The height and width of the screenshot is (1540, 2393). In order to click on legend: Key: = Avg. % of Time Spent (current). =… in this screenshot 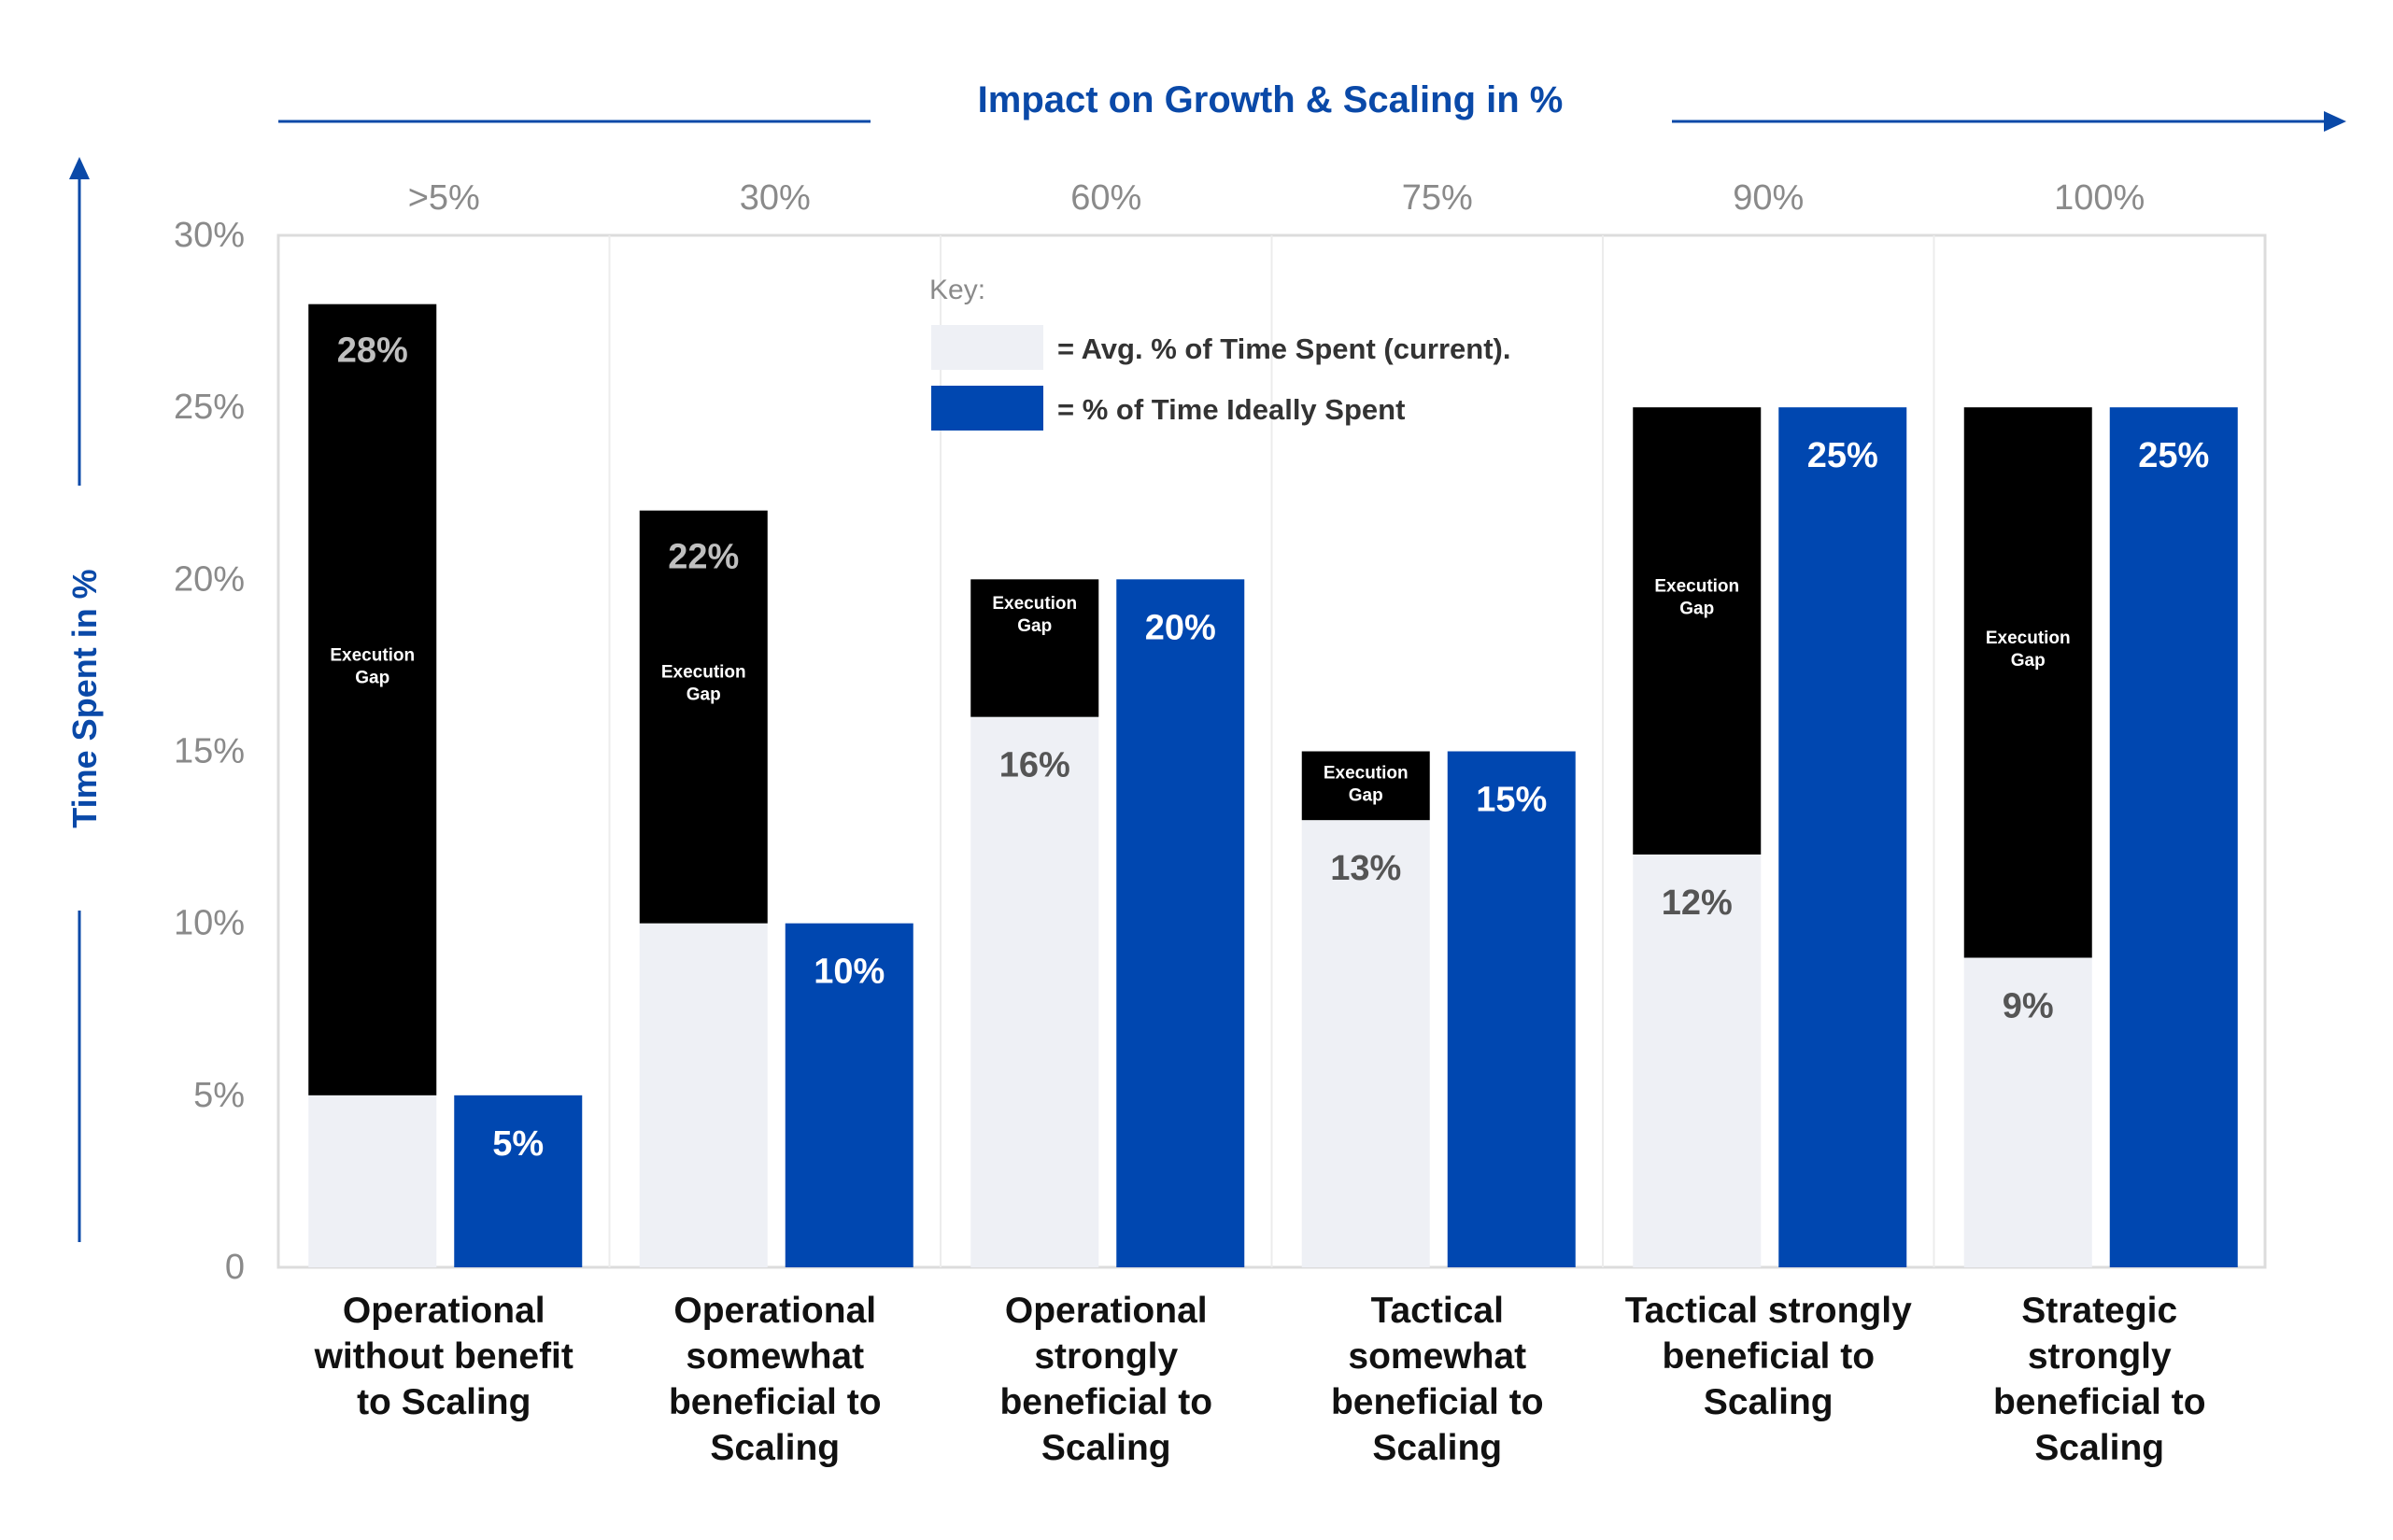, I will do `click(1219, 353)`.